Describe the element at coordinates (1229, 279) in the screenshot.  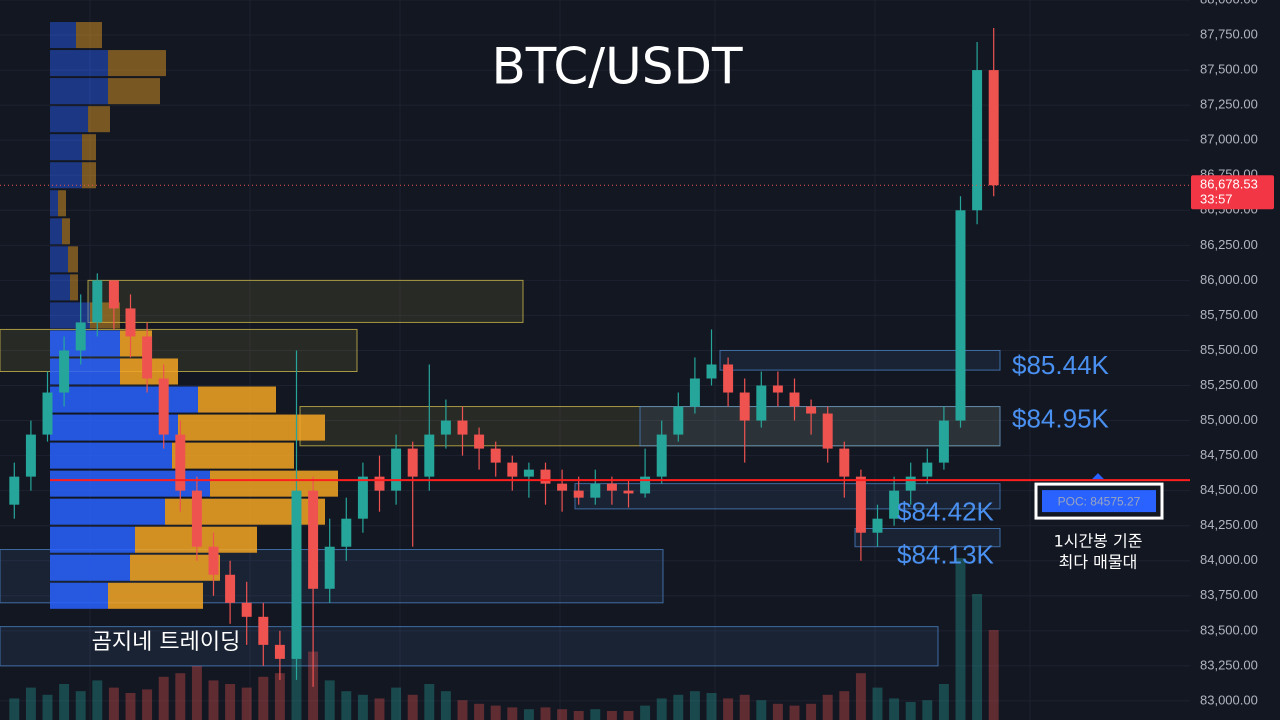
I see `y-tick-label: 86,000.00` at that location.